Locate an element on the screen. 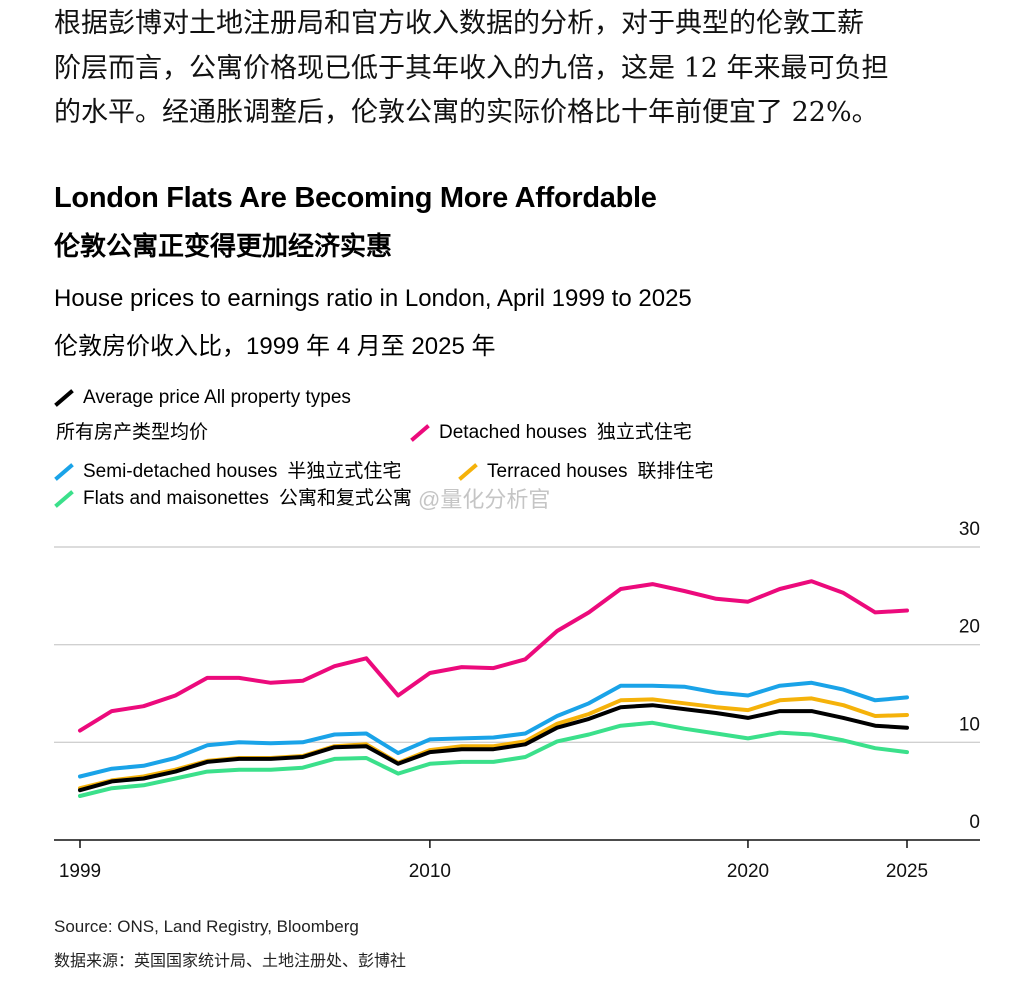 This screenshot has height=986, width=1012. legend-label-flats-cn: 公寓和复式公寓 is located at coordinates (345, 498).